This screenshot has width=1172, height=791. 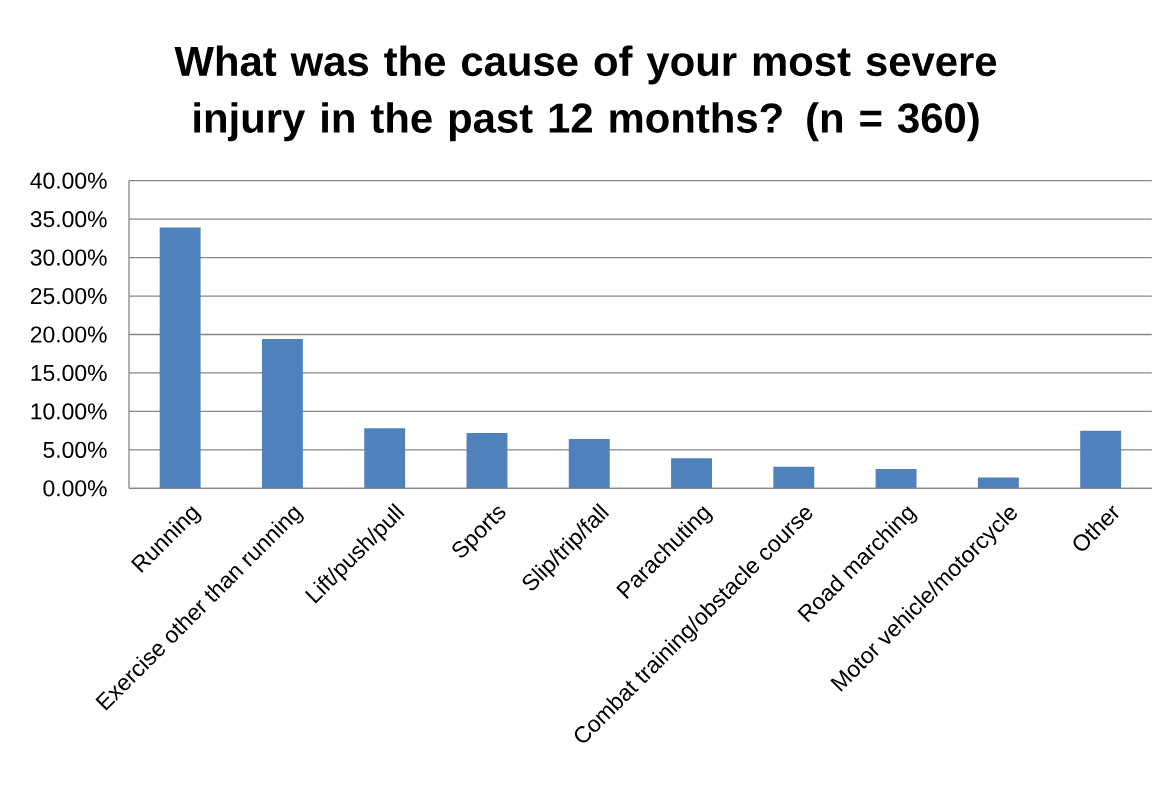 I want to click on y-tick-label: 0.00%, so click(x=75, y=488).